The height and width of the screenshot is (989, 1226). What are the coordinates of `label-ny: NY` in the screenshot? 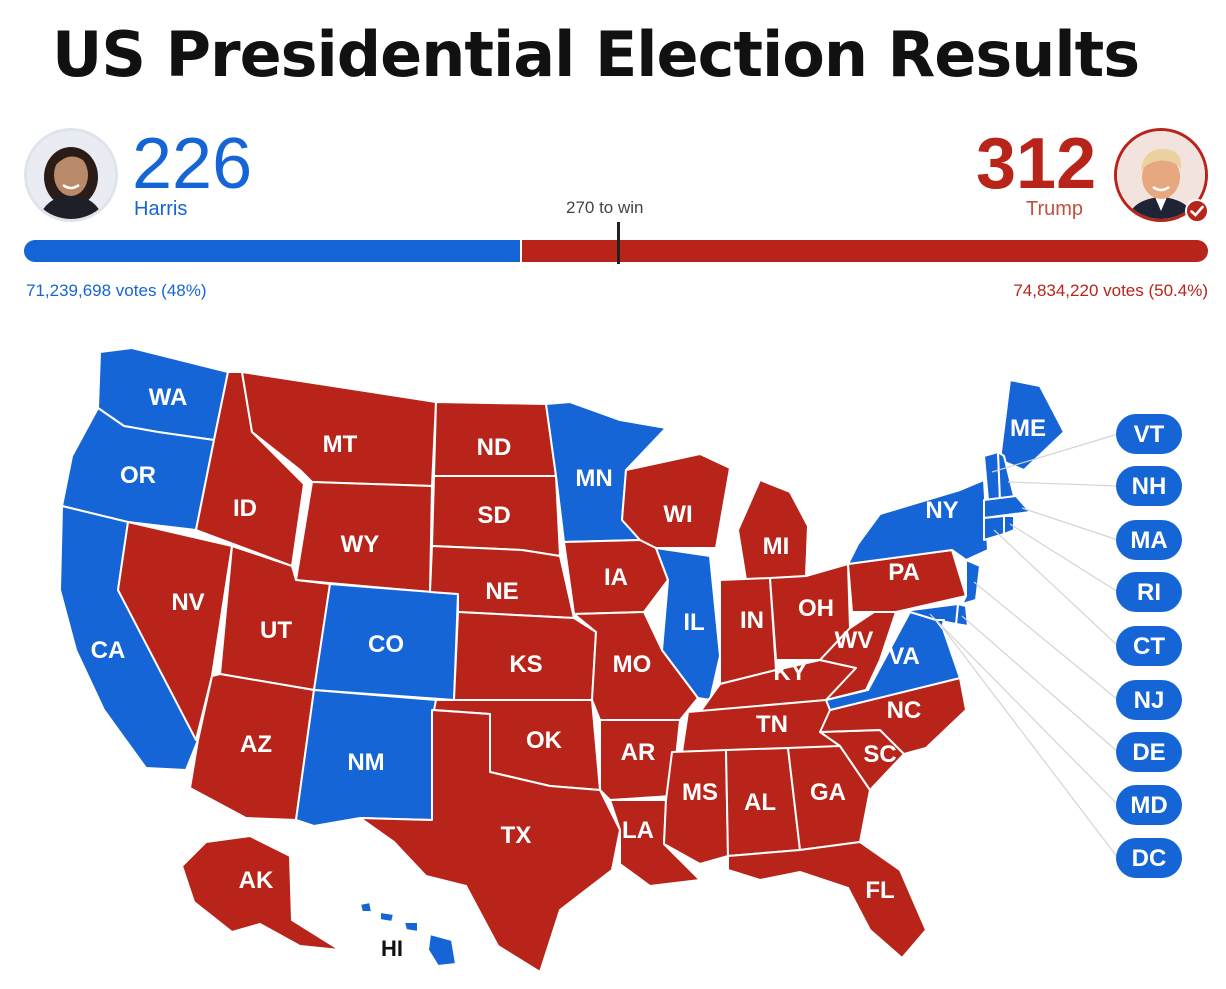 It's located at (941, 510).